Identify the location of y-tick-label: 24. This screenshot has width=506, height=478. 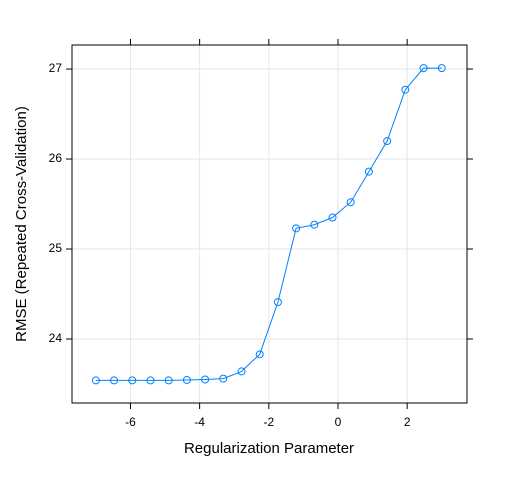
(56, 338).